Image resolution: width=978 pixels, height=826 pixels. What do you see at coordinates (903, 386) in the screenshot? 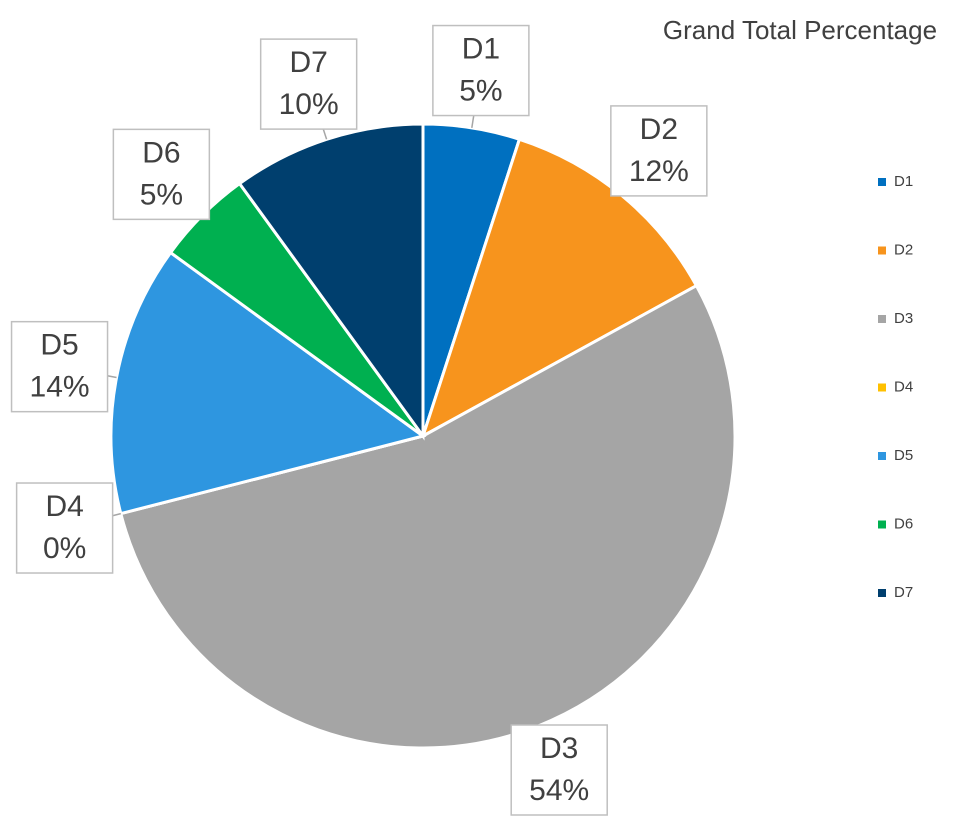
I see `legend-label: D4` at bounding box center [903, 386].